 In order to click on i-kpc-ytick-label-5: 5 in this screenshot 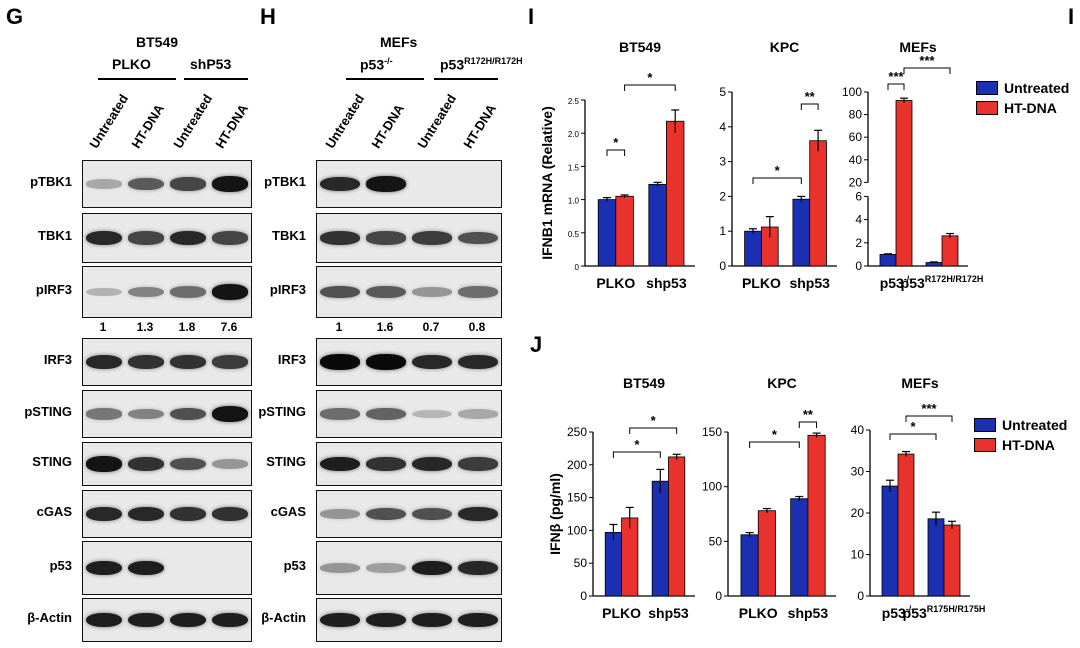, I will do `click(722, 92)`.